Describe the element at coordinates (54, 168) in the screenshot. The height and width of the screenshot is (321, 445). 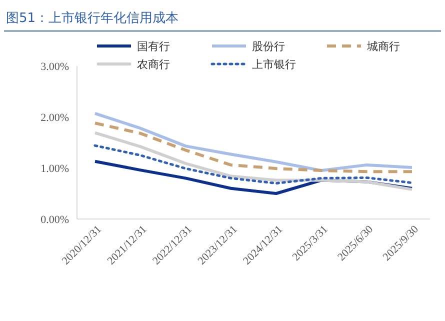
I see `y-tick-label: 1.00%` at that location.